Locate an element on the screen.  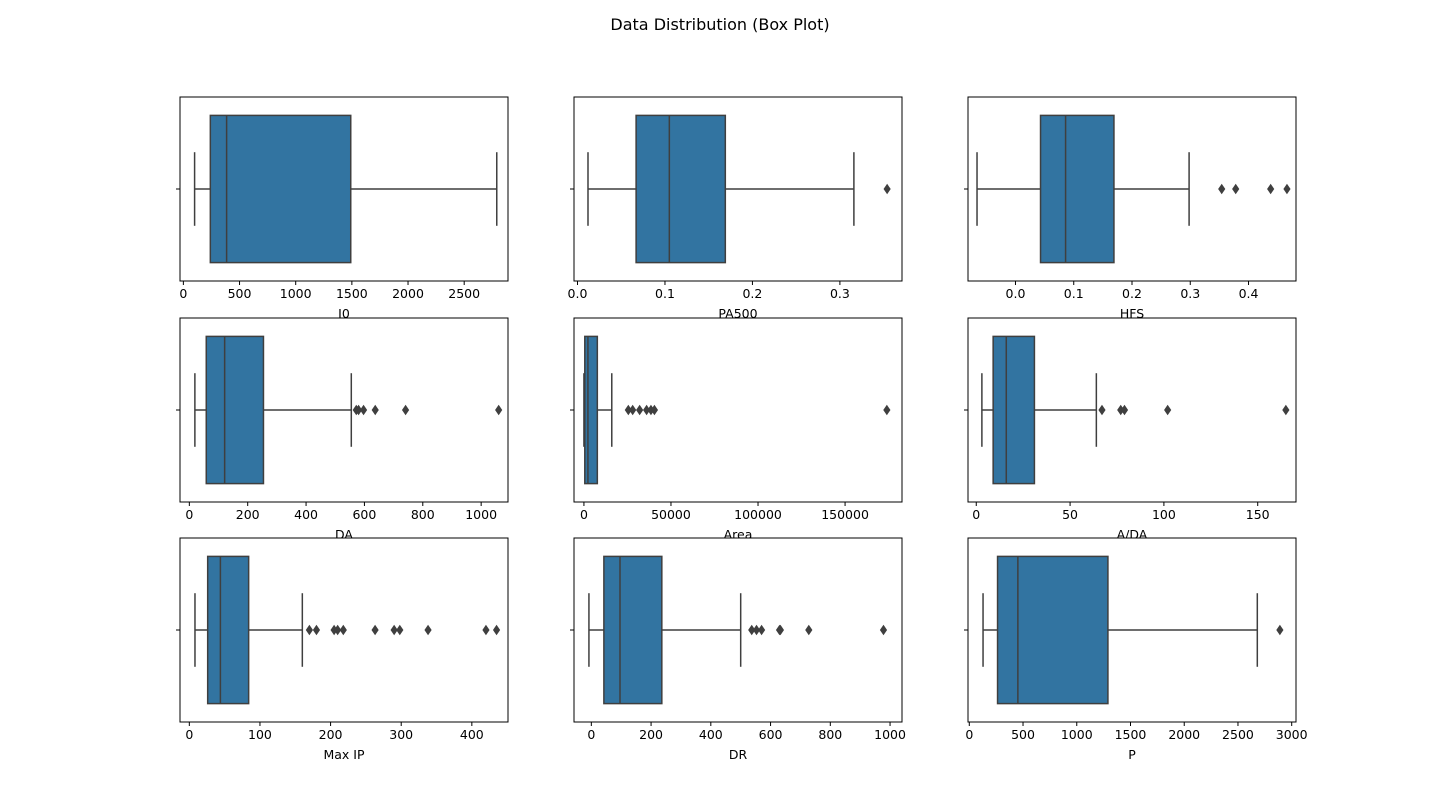
x-axis-label: HFS is located at coordinates (1132, 313).